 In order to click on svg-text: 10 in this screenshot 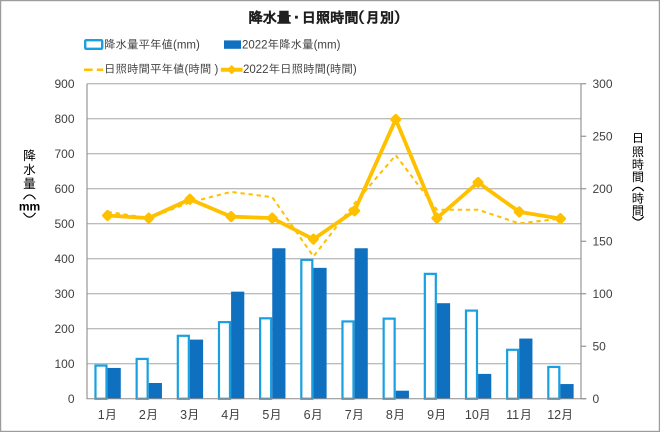, I will do `click(472, 415)`.